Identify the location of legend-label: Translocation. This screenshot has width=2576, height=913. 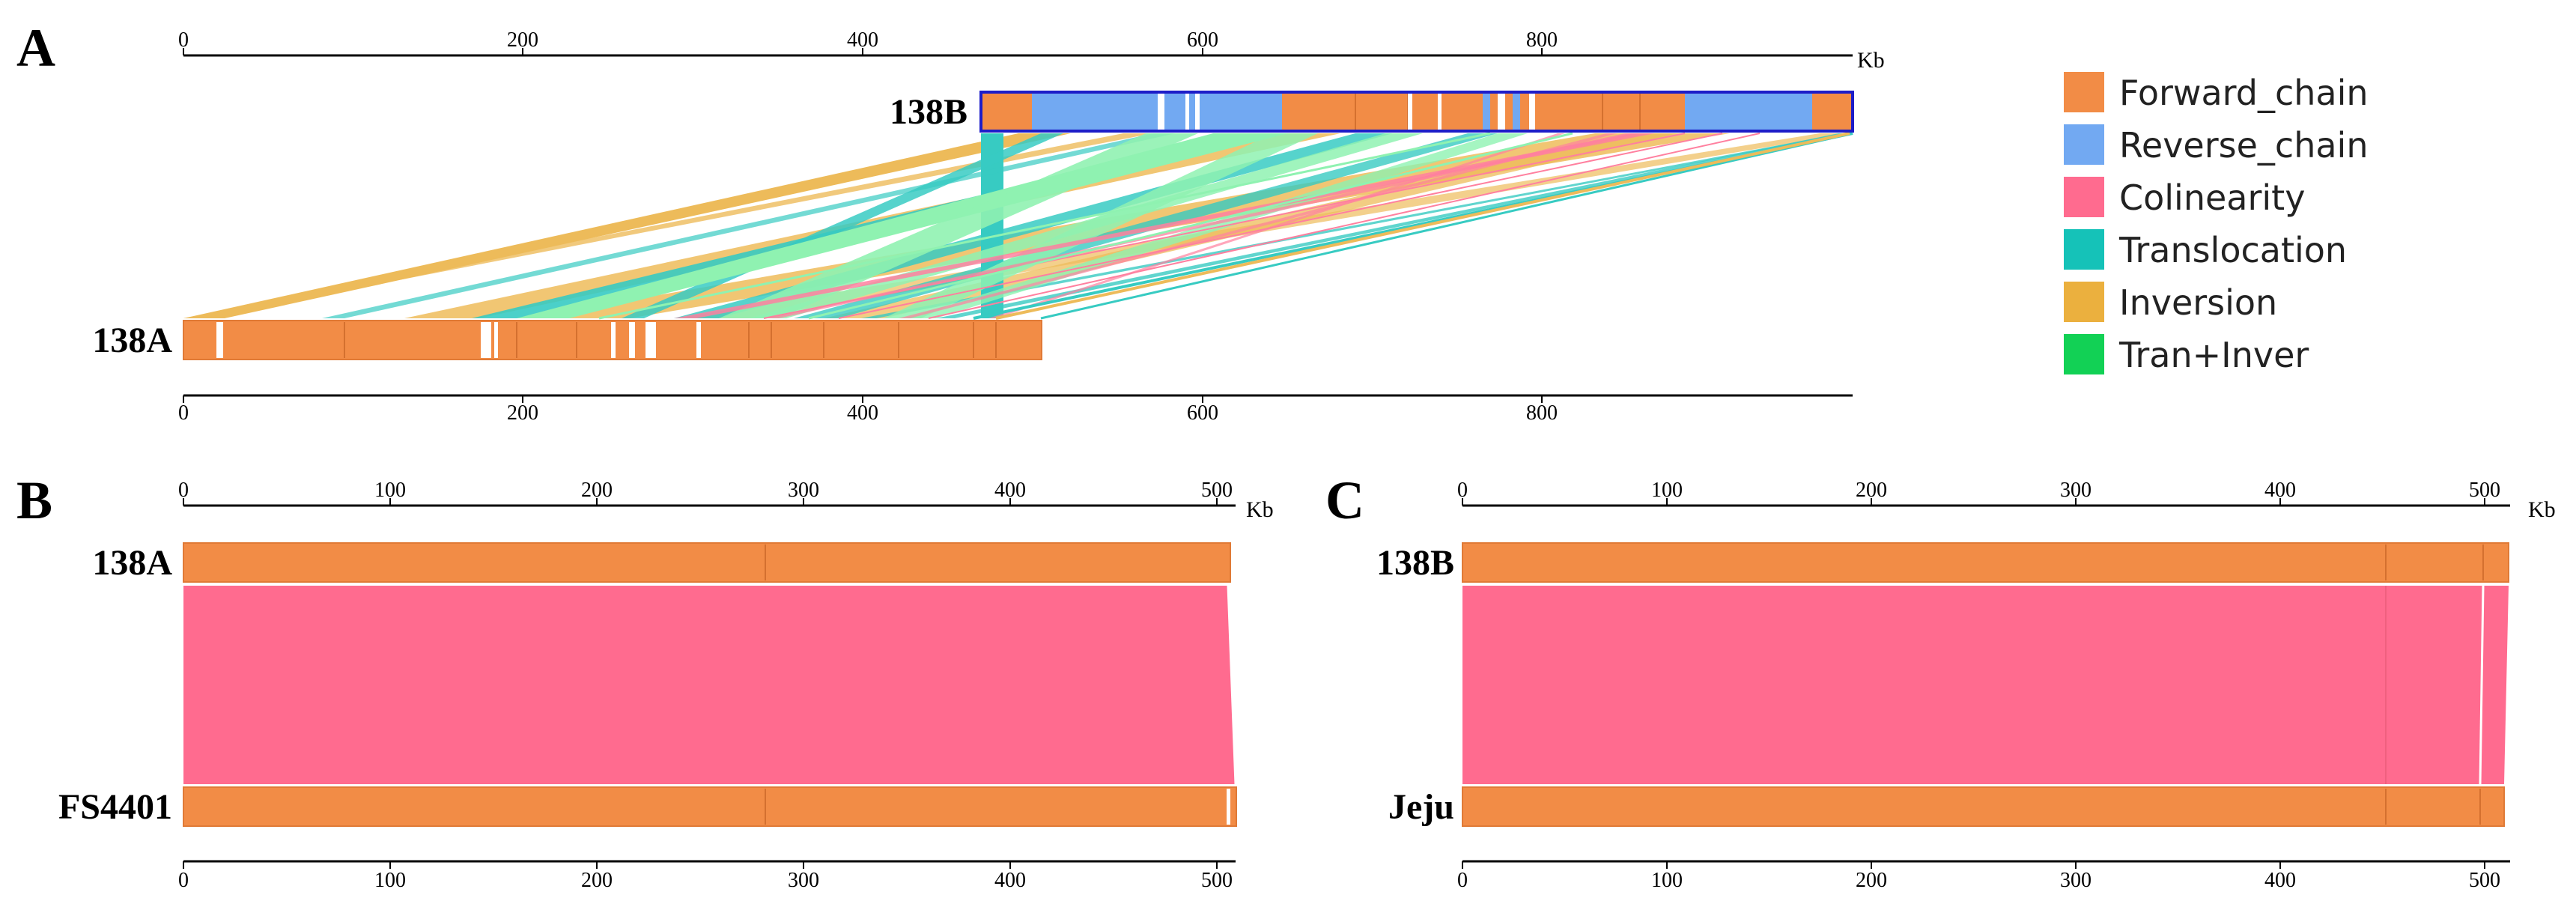
(2232, 250).